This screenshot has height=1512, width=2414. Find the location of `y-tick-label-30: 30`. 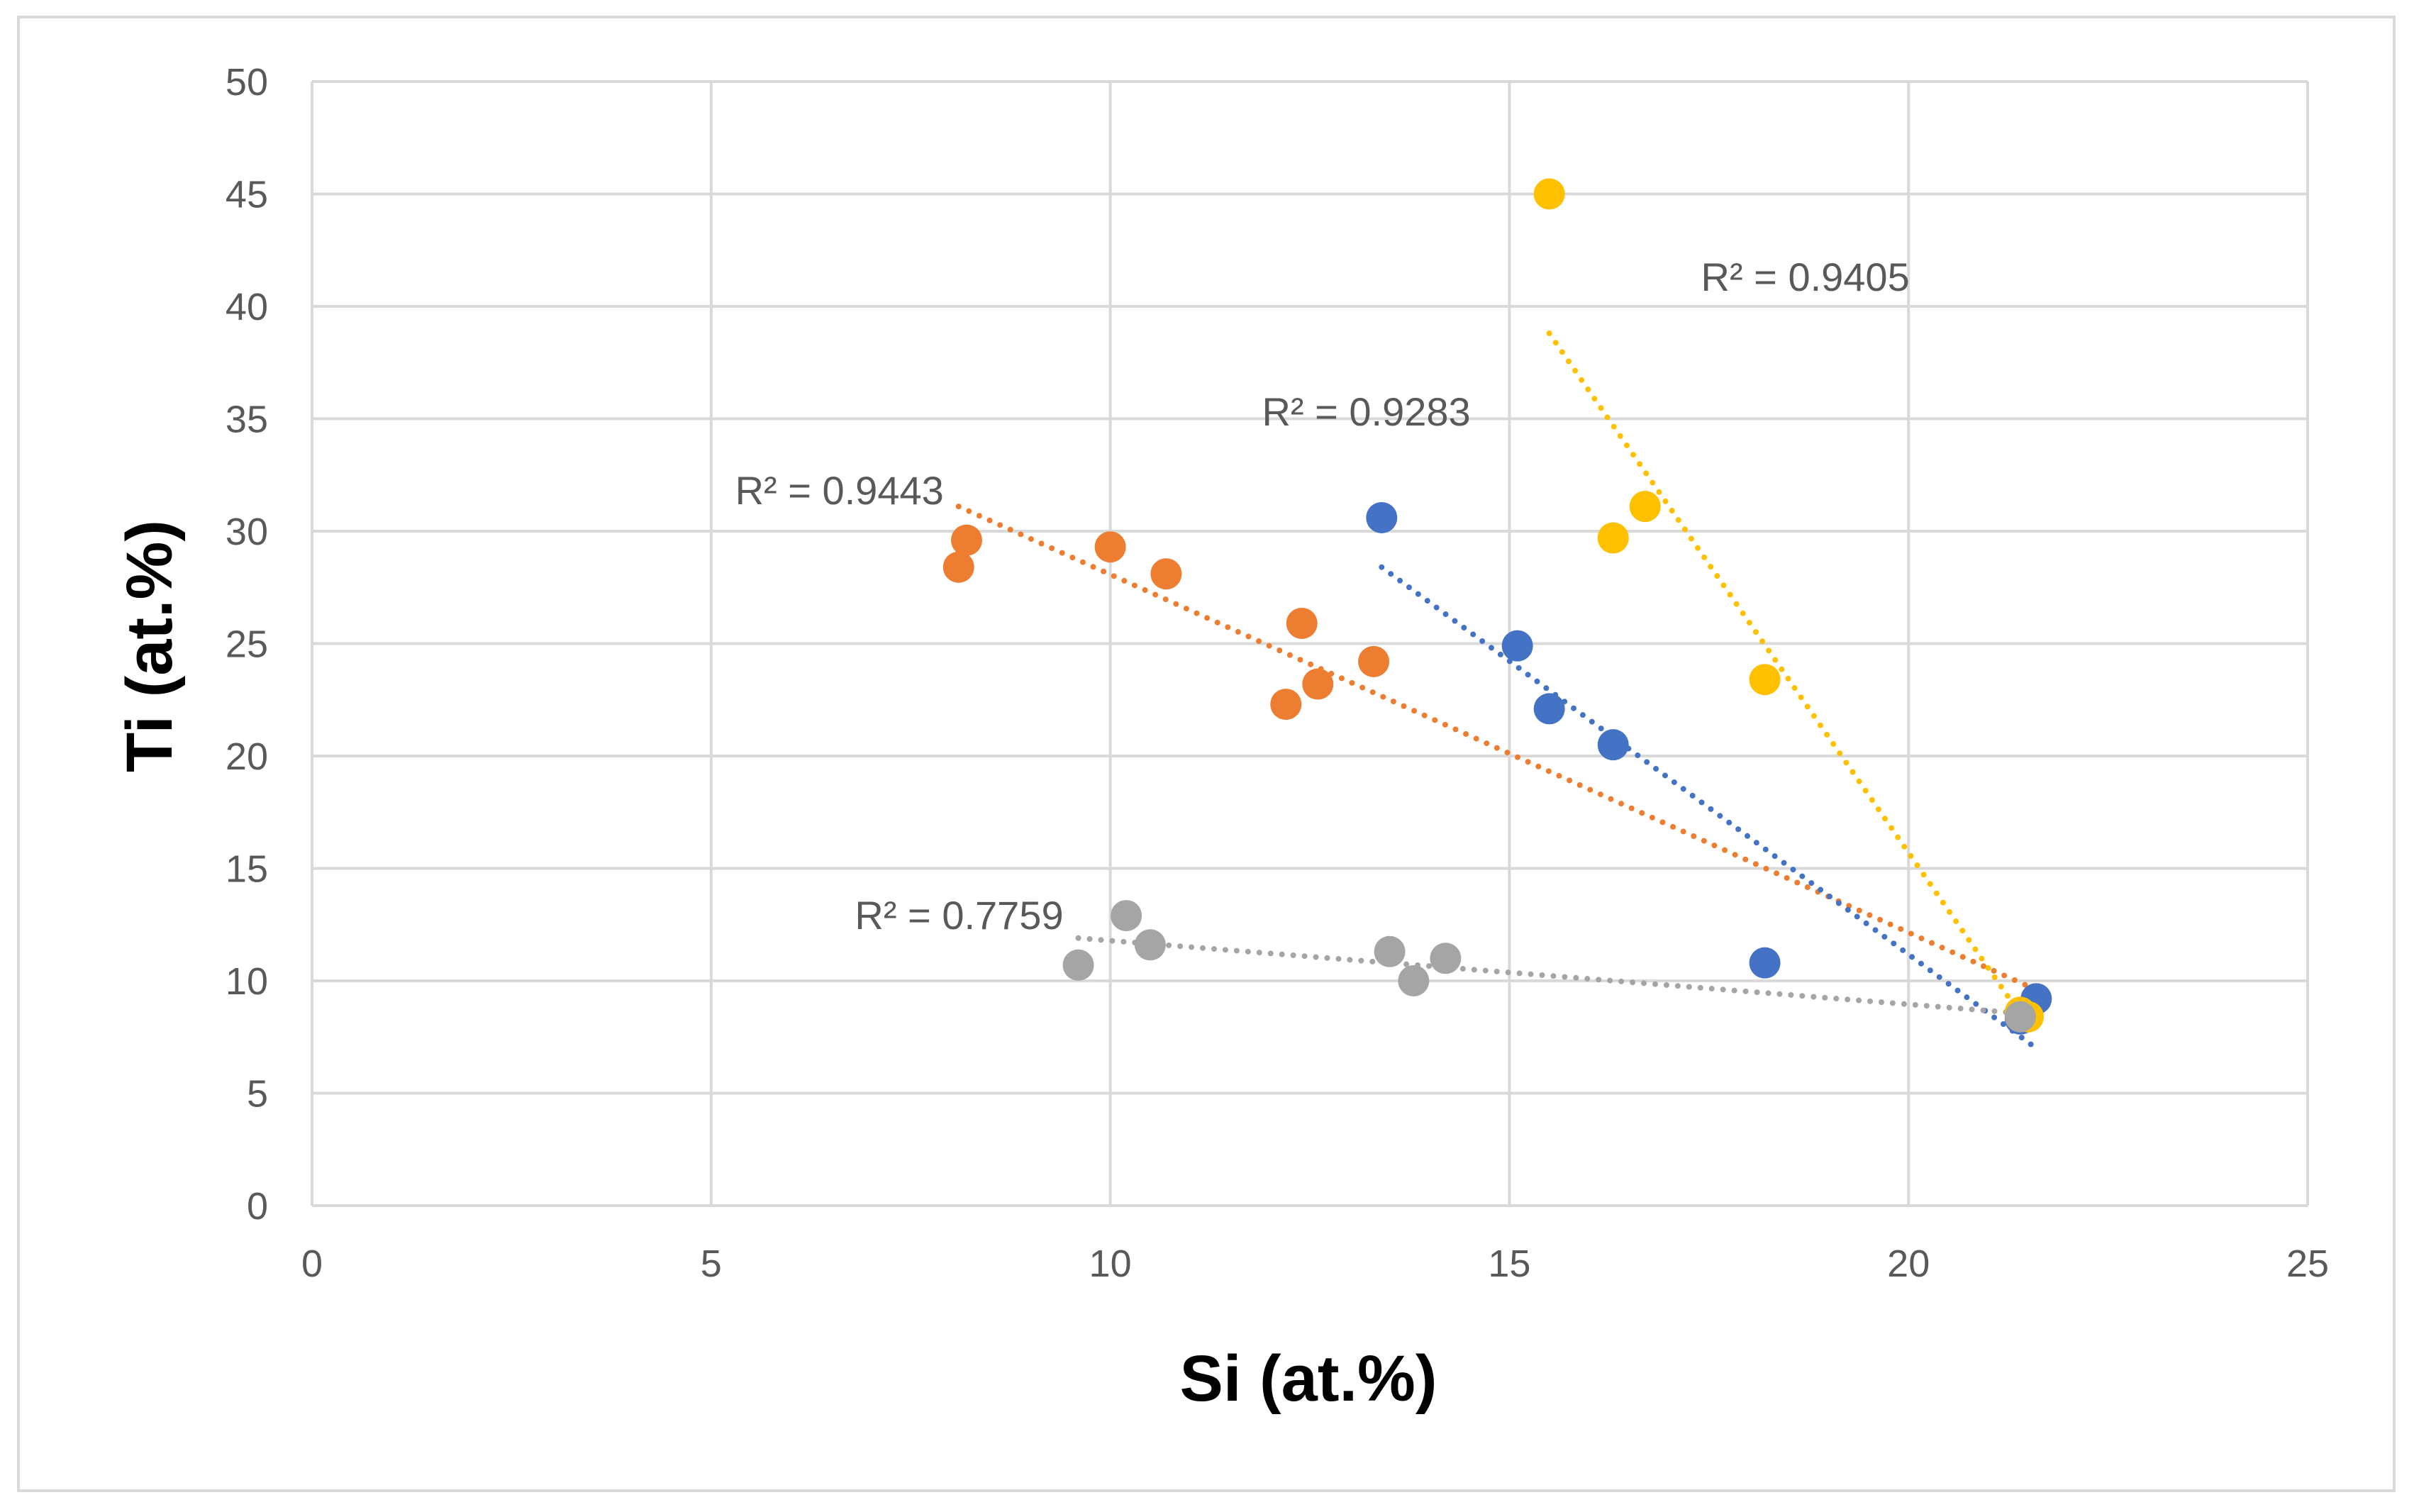

y-tick-label-30: 30 is located at coordinates (247, 532).